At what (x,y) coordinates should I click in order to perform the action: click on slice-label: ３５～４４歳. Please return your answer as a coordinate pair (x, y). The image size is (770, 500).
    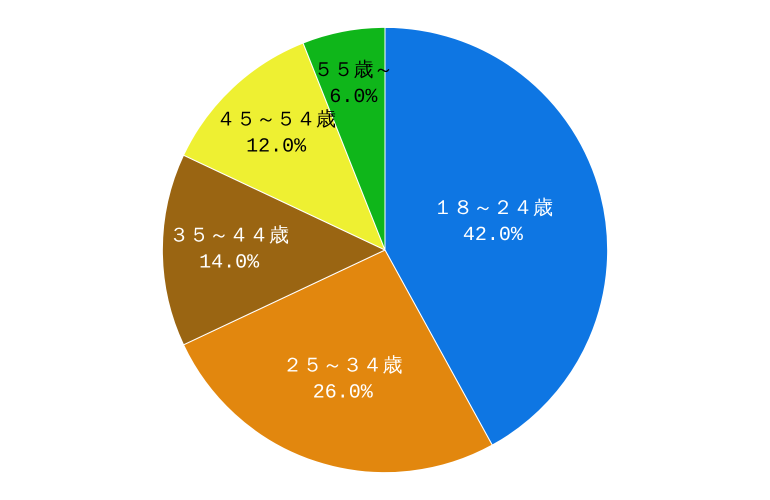
    Looking at the image, I should click on (229, 236).